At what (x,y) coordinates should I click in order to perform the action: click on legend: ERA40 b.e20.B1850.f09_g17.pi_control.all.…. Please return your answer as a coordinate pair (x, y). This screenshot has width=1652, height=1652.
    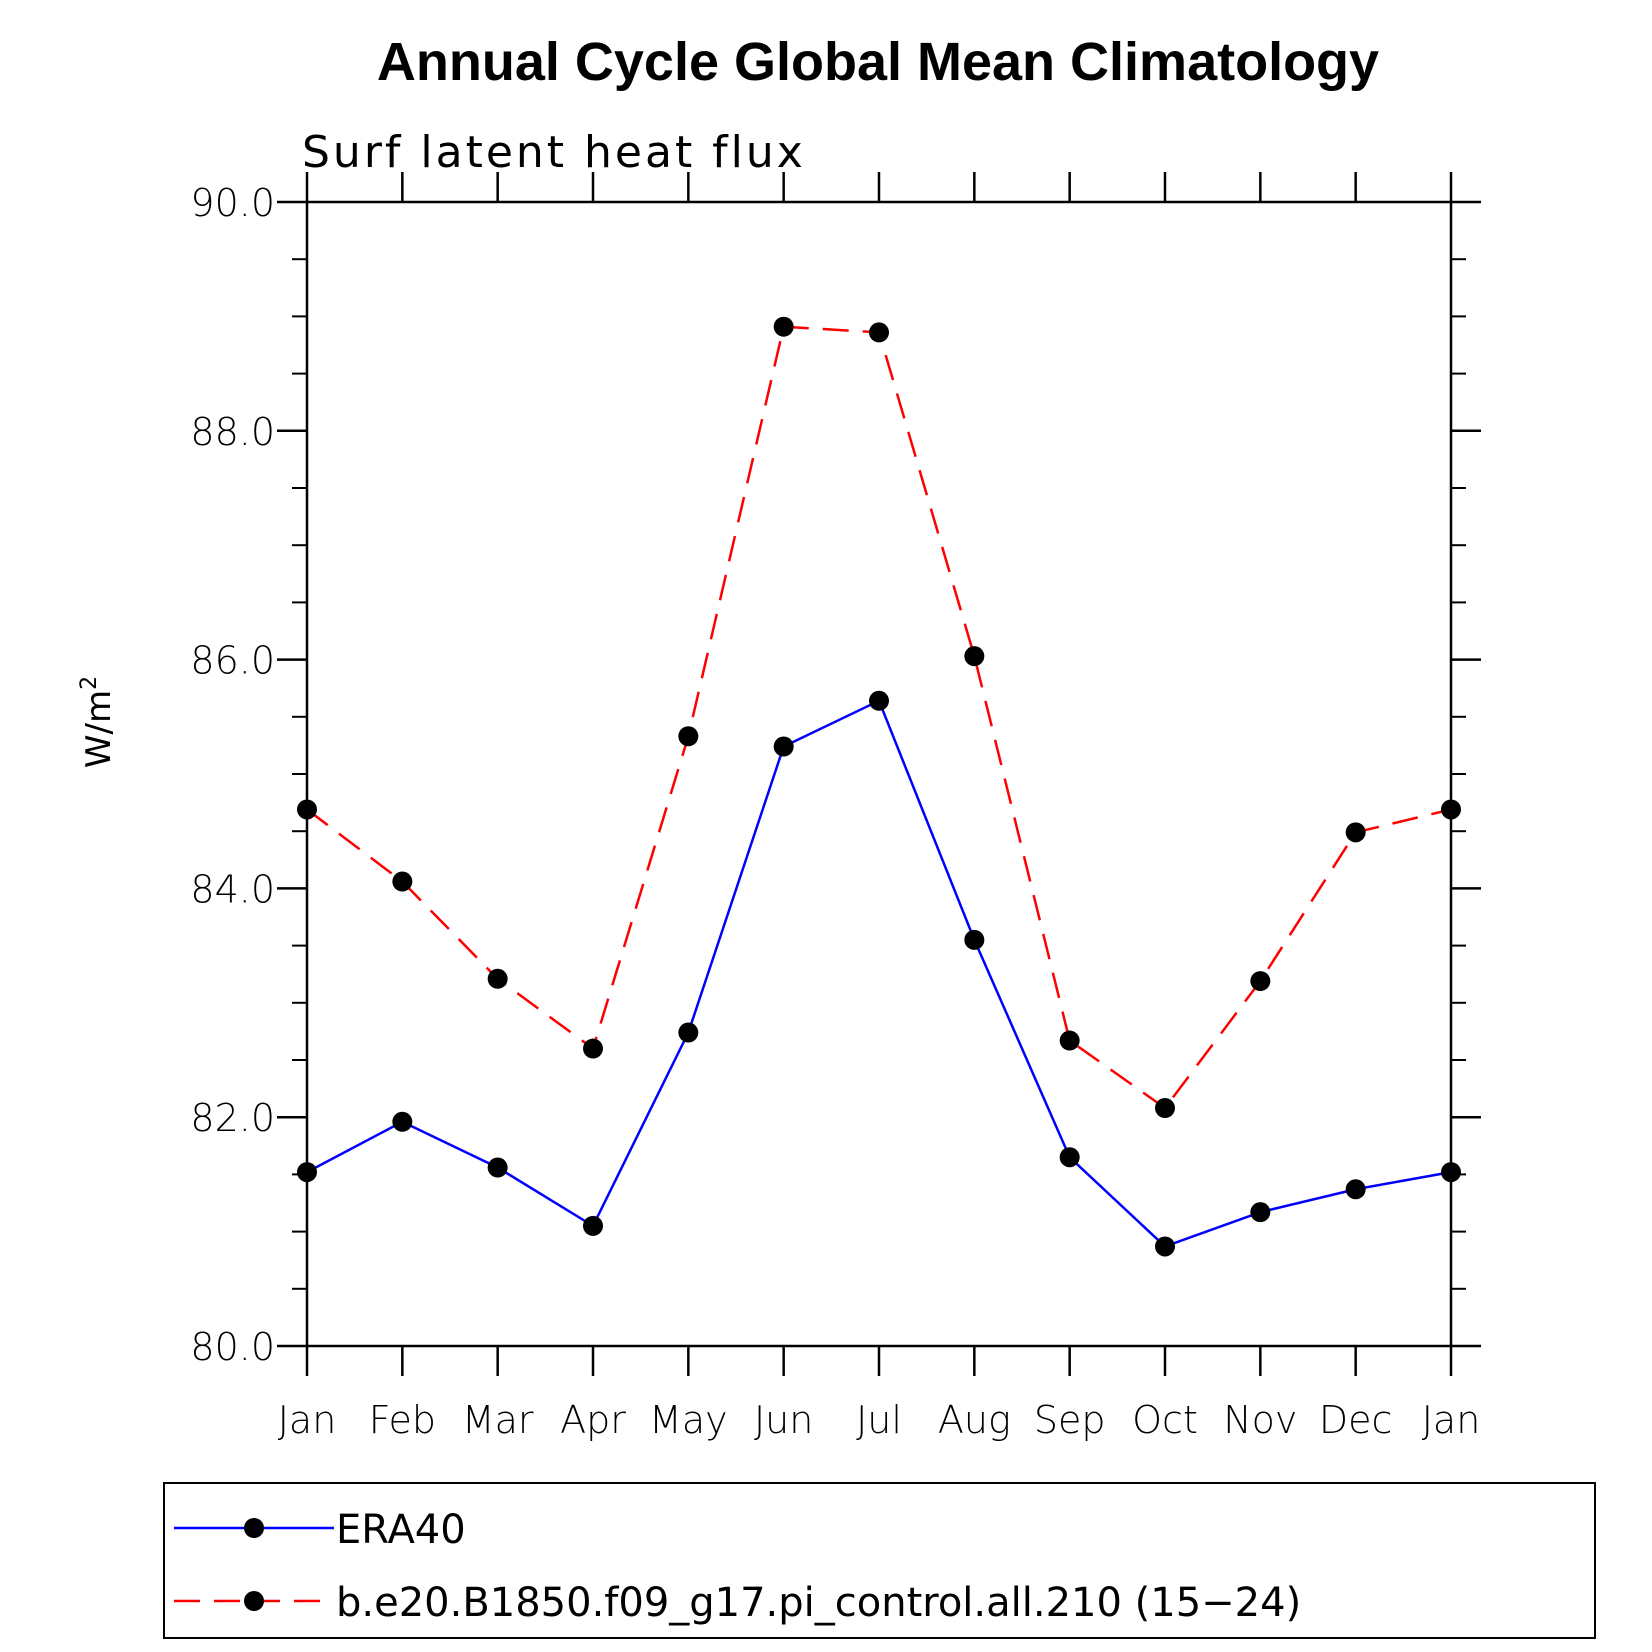
    Looking at the image, I should click on (879, 1560).